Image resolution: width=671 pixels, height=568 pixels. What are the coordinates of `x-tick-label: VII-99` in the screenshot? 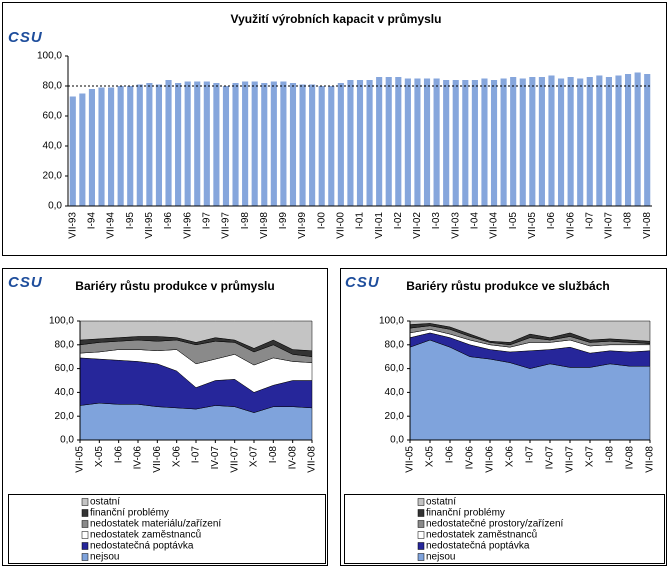 It's located at (302, 225).